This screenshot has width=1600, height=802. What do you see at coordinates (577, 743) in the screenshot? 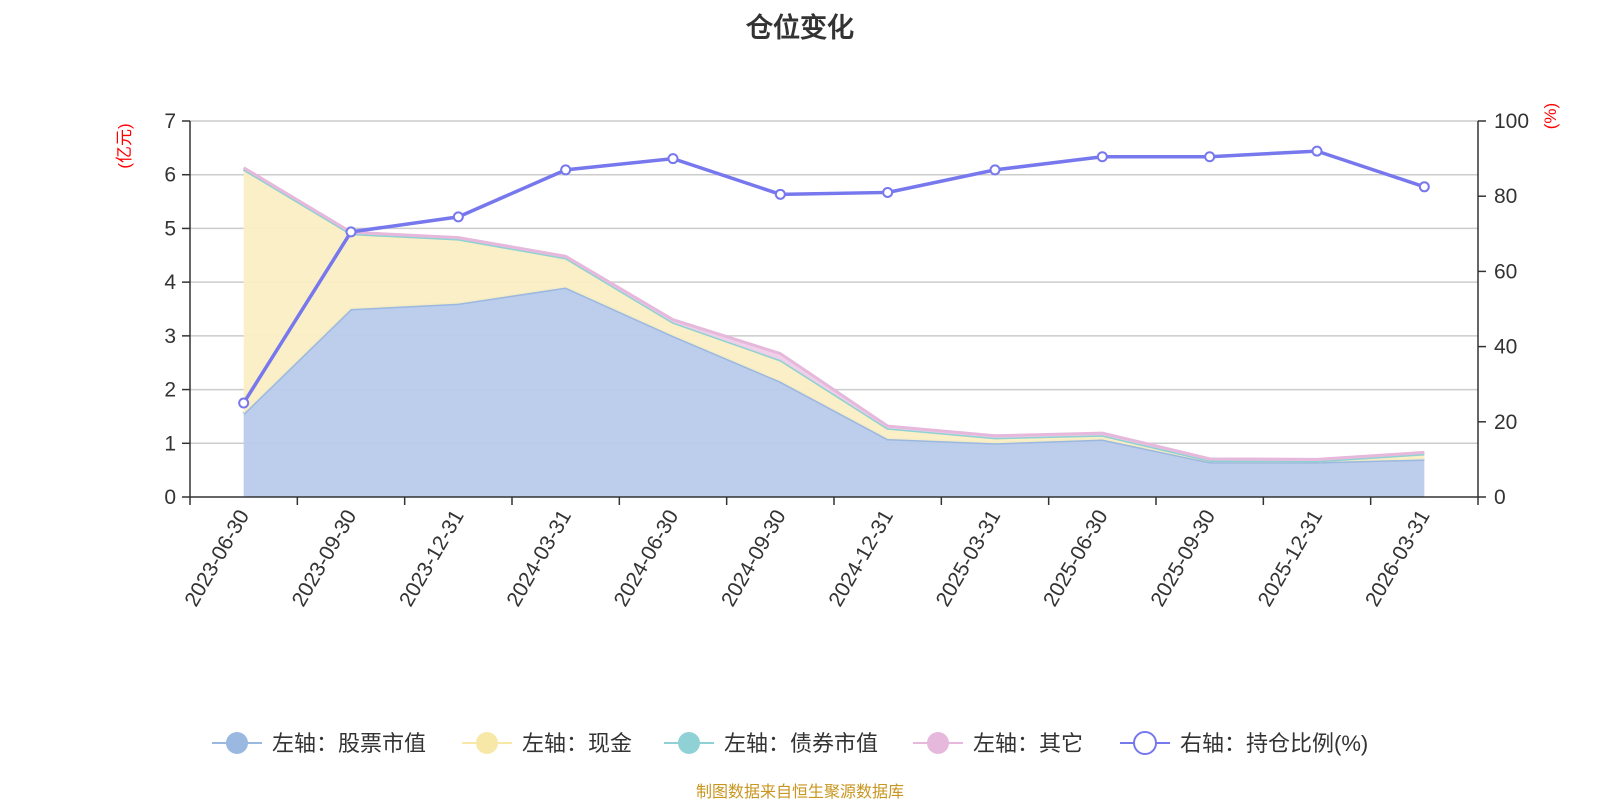
I see `legend-label: 左轴：现金` at bounding box center [577, 743].